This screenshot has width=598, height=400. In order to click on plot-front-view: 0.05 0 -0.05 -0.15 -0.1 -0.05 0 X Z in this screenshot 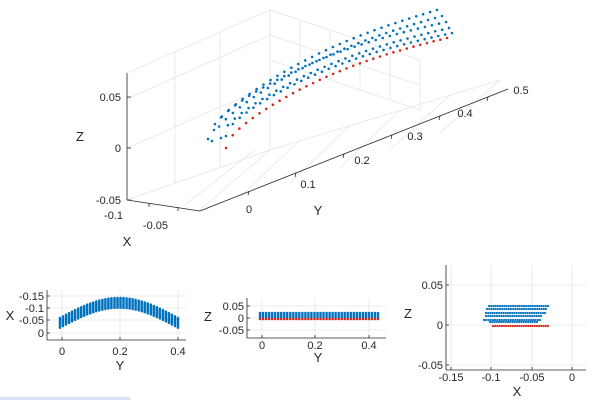, I will do `click(495, 332)`.